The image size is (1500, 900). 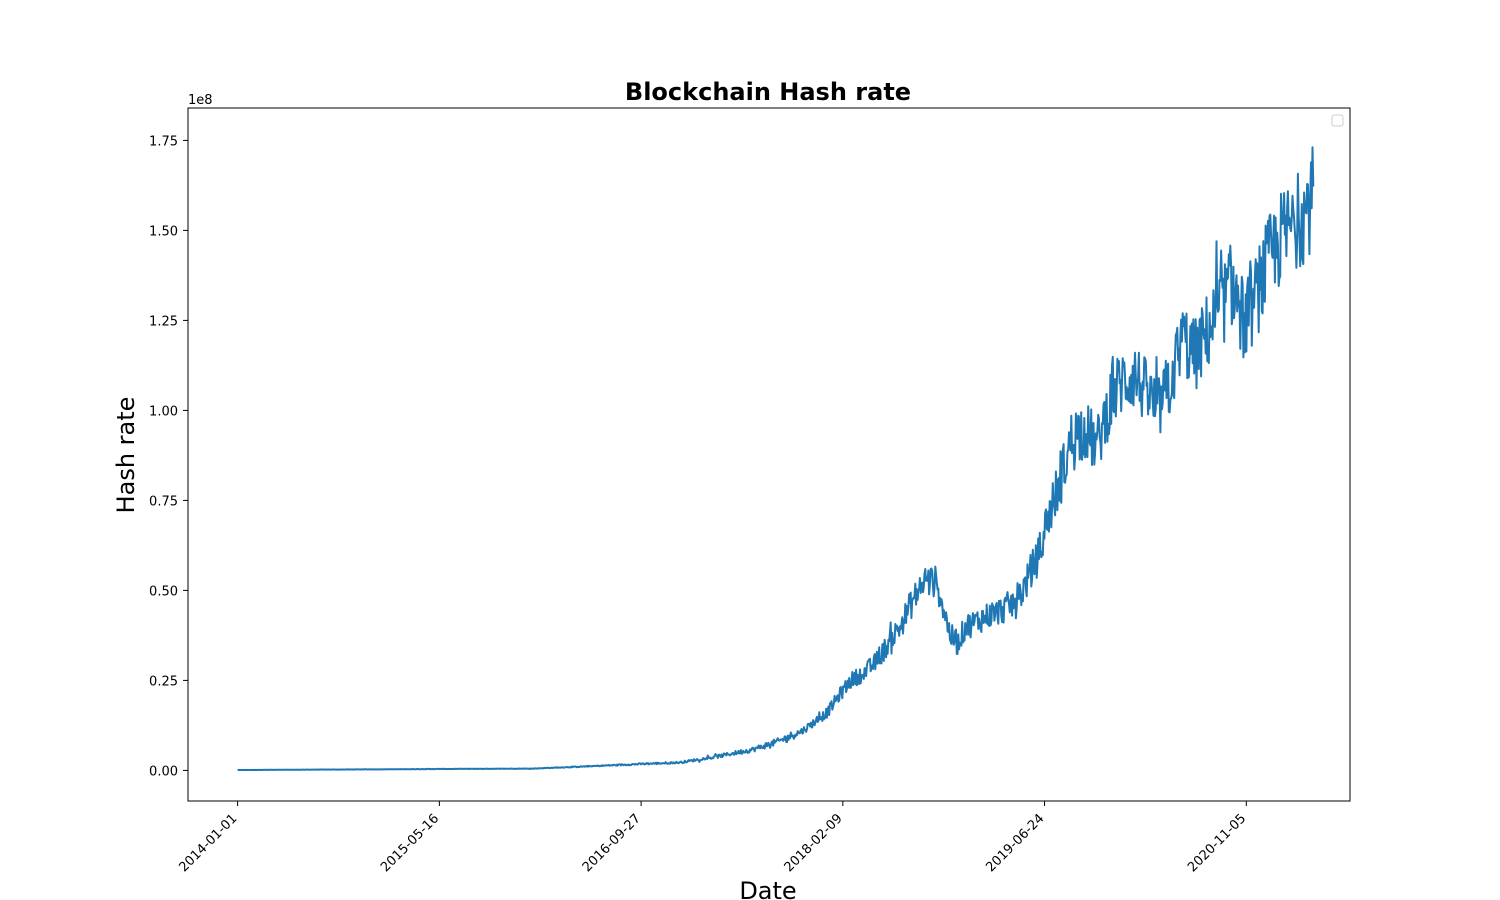 I want to click on y-axis-offset-label: 1e8, so click(x=200, y=100).